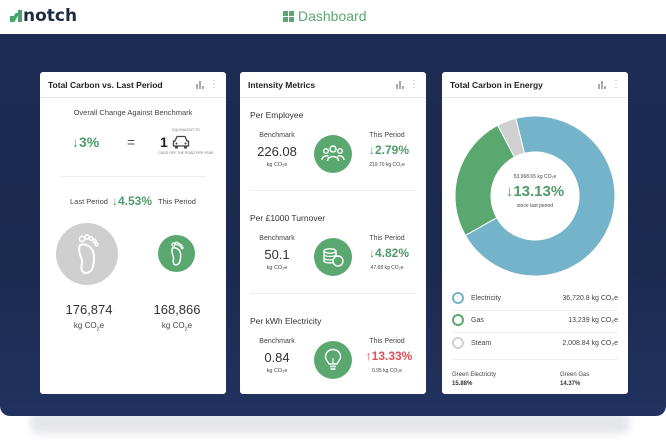 The height and width of the screenshot is (444, 666). What do you see at coordinates (186, 130) in the screenshot?
I see `equivalent-to-label: EQUIVALENT TO` at bounding box center [186, 130].